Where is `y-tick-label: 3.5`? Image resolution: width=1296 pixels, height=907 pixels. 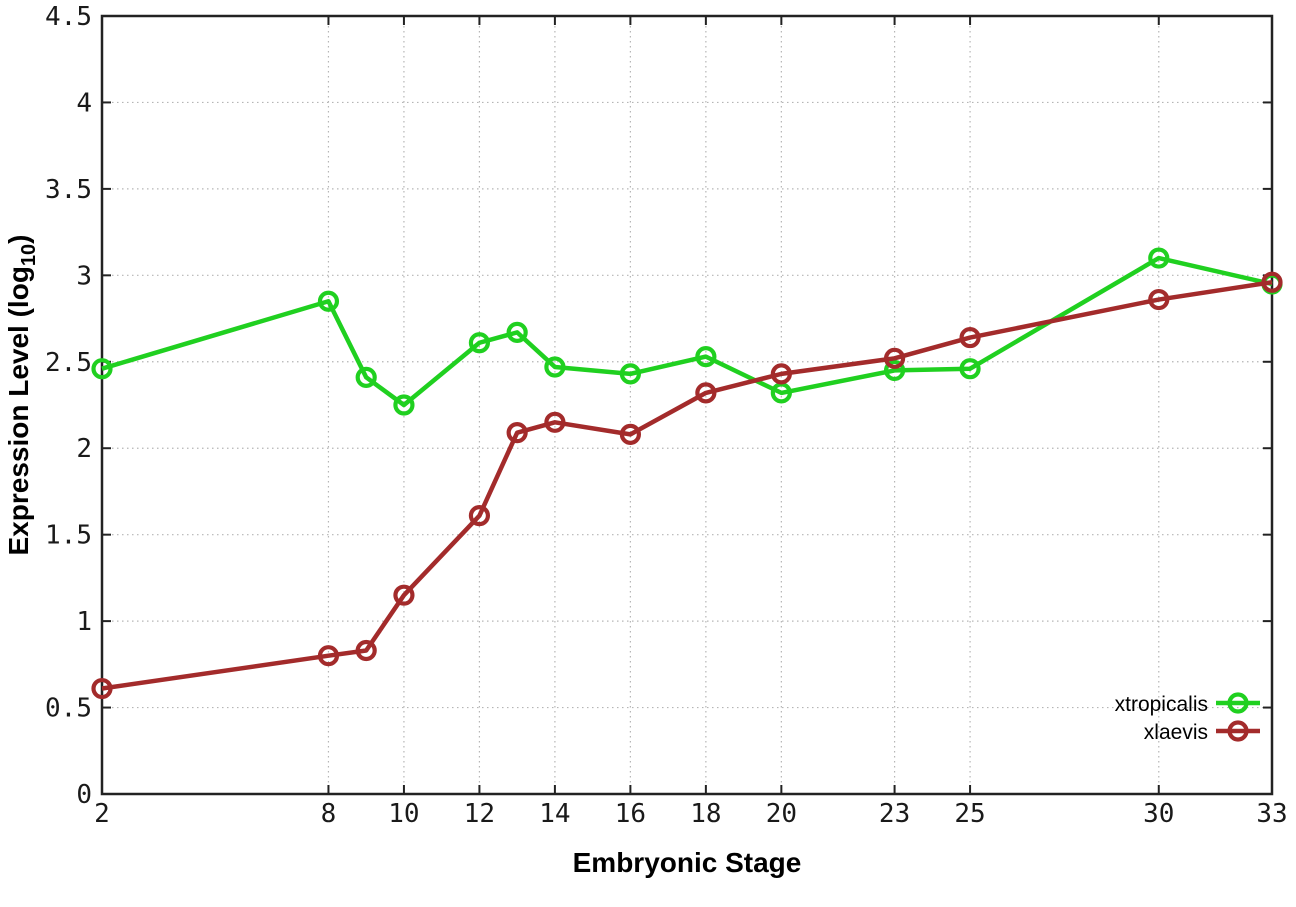 y-tick-label: 3.5 is located at coordinates (68, 190).